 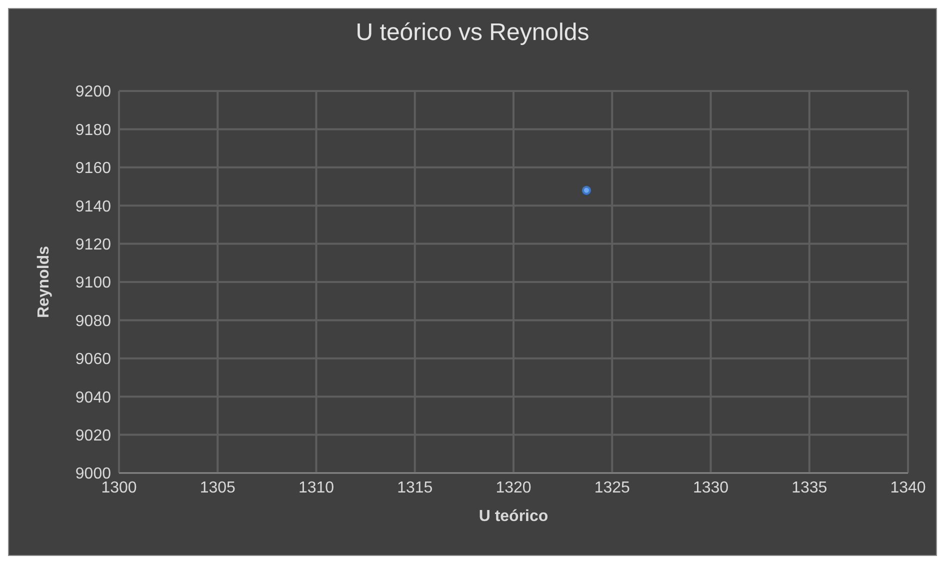 What do you see at coordinates (415, 487) in the screenshot?
I see `x-tick-label: 1315` at bounding box center [415, 487].